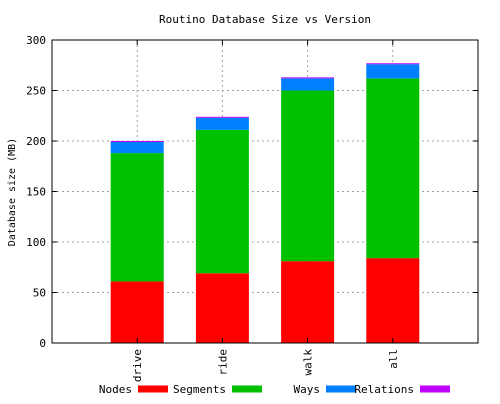 This screenshot has height=404, width=500. What do you see at coordinates (199, 389) in the screenshot?
I see `legend-label: Segments` at bounding box center [199, 389].